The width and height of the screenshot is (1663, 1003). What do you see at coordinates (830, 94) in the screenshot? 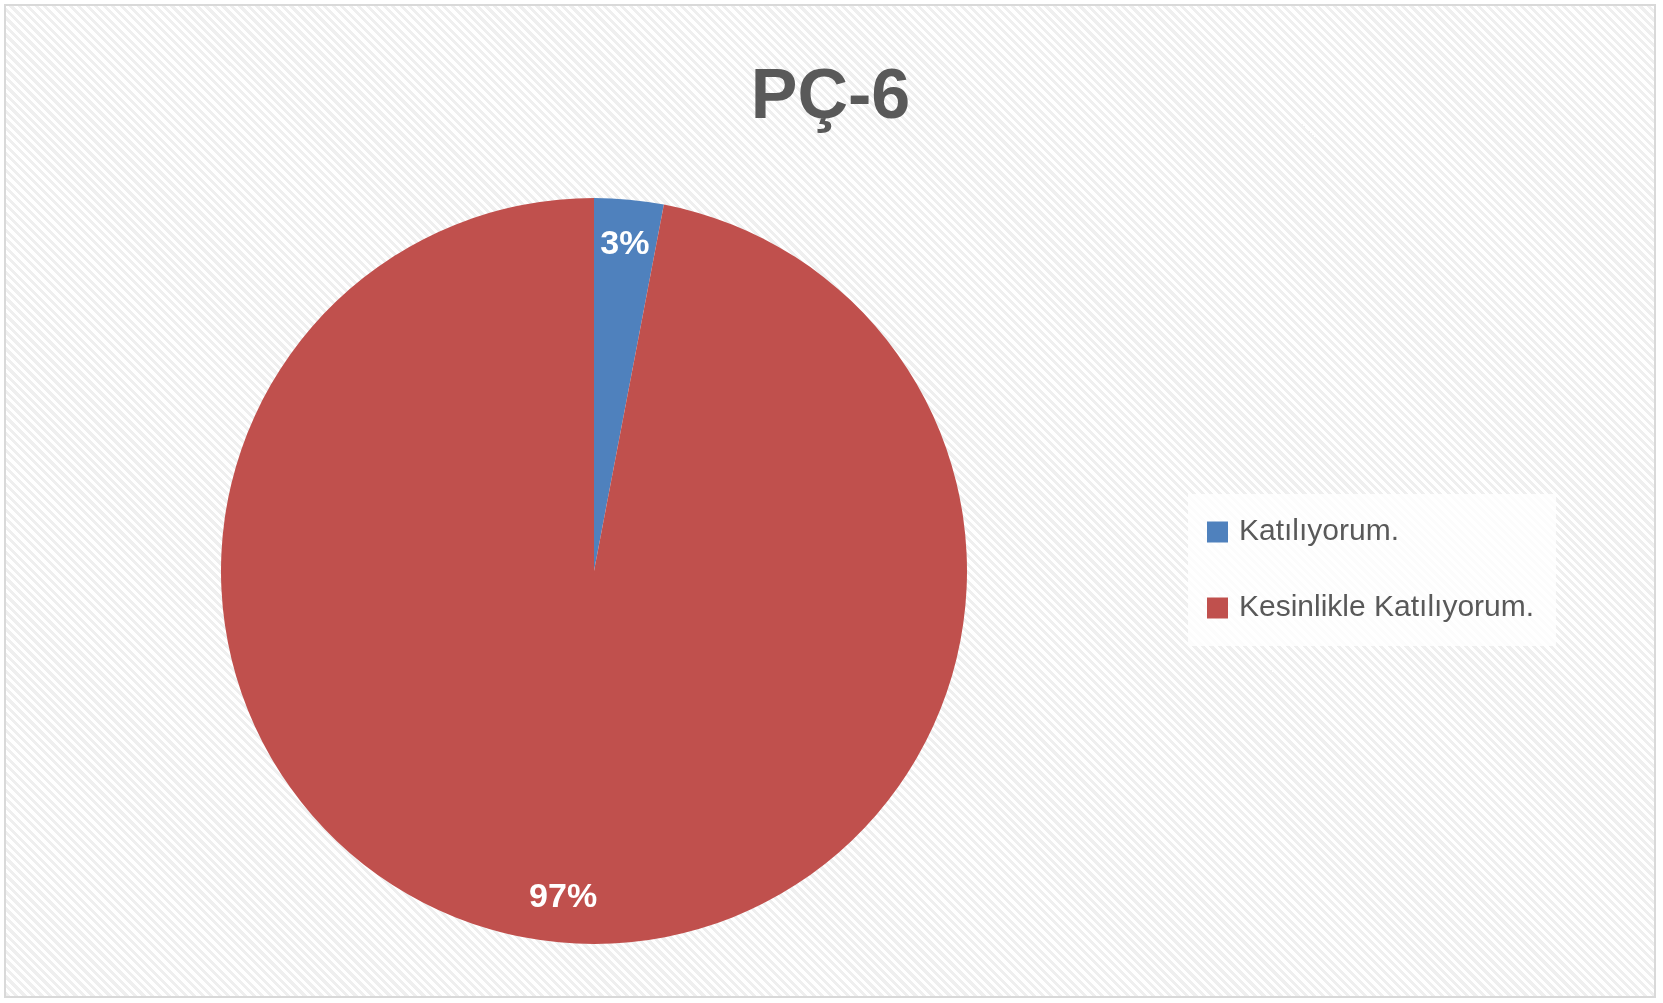
I see `chart-title: PÇ-6` at bounding box center [830, 94].